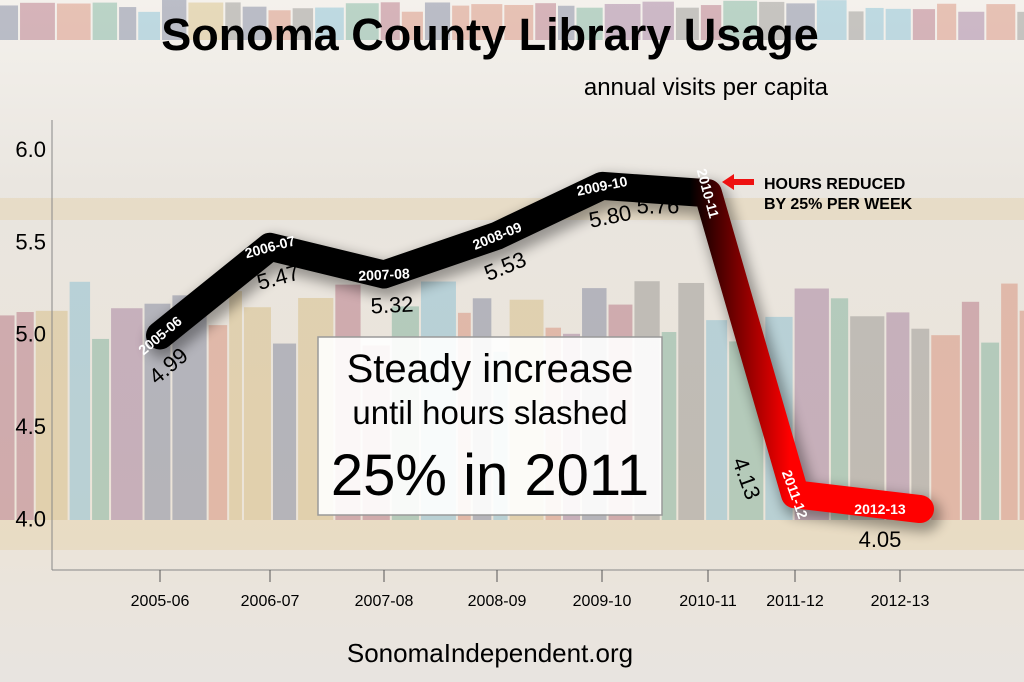  I want to click on source-credit: SonomaIndependent.org, so click(490, 653).